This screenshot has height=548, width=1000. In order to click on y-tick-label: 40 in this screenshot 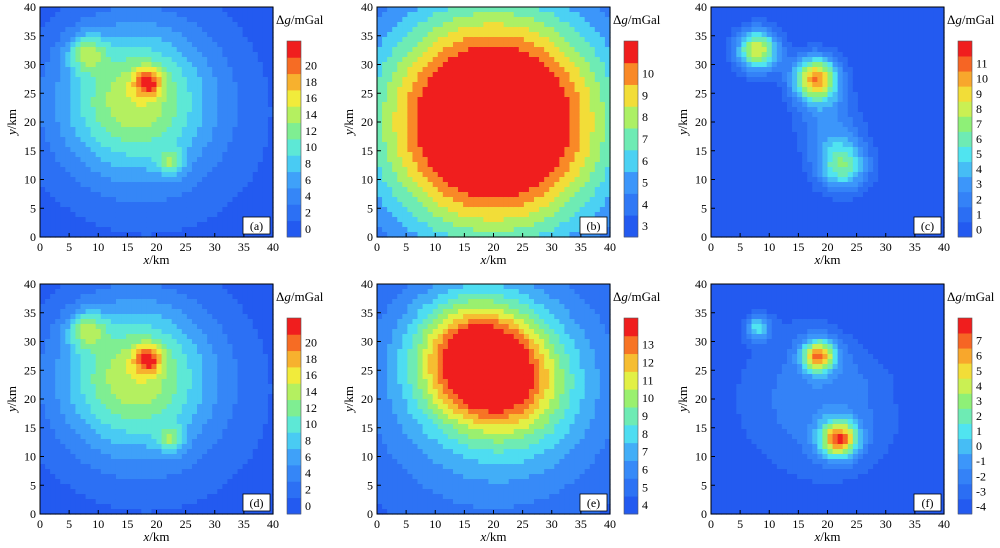, I will do `click(367, 7)`.